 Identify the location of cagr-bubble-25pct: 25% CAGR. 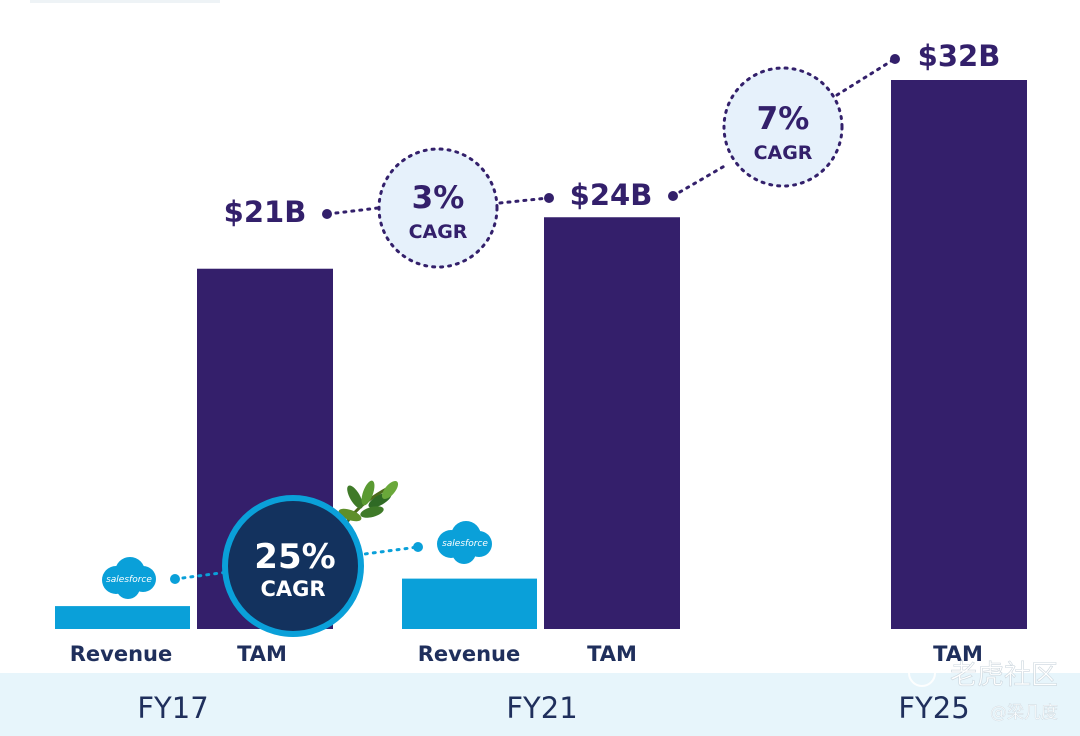
(293, 566).